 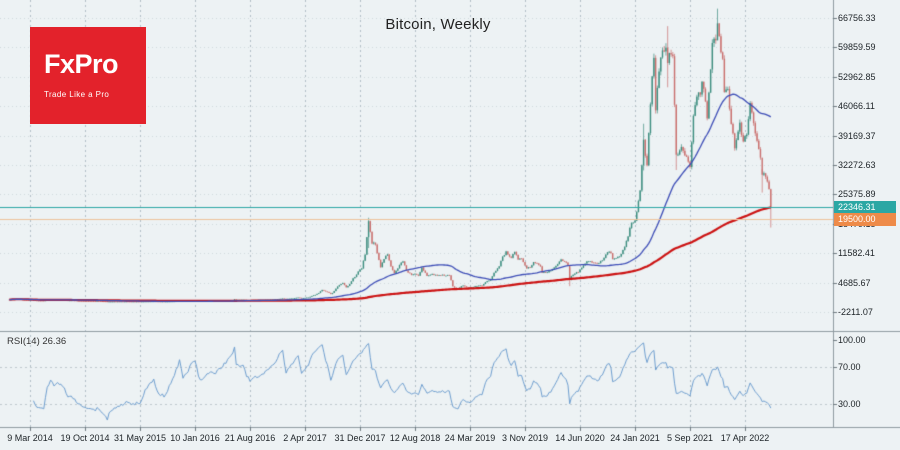 What do you see at coordinates (77, 94) in the screenshot?
I see `fxpro-logo-tagline: Trade Like a Pro` at bounding box center [77, 94].